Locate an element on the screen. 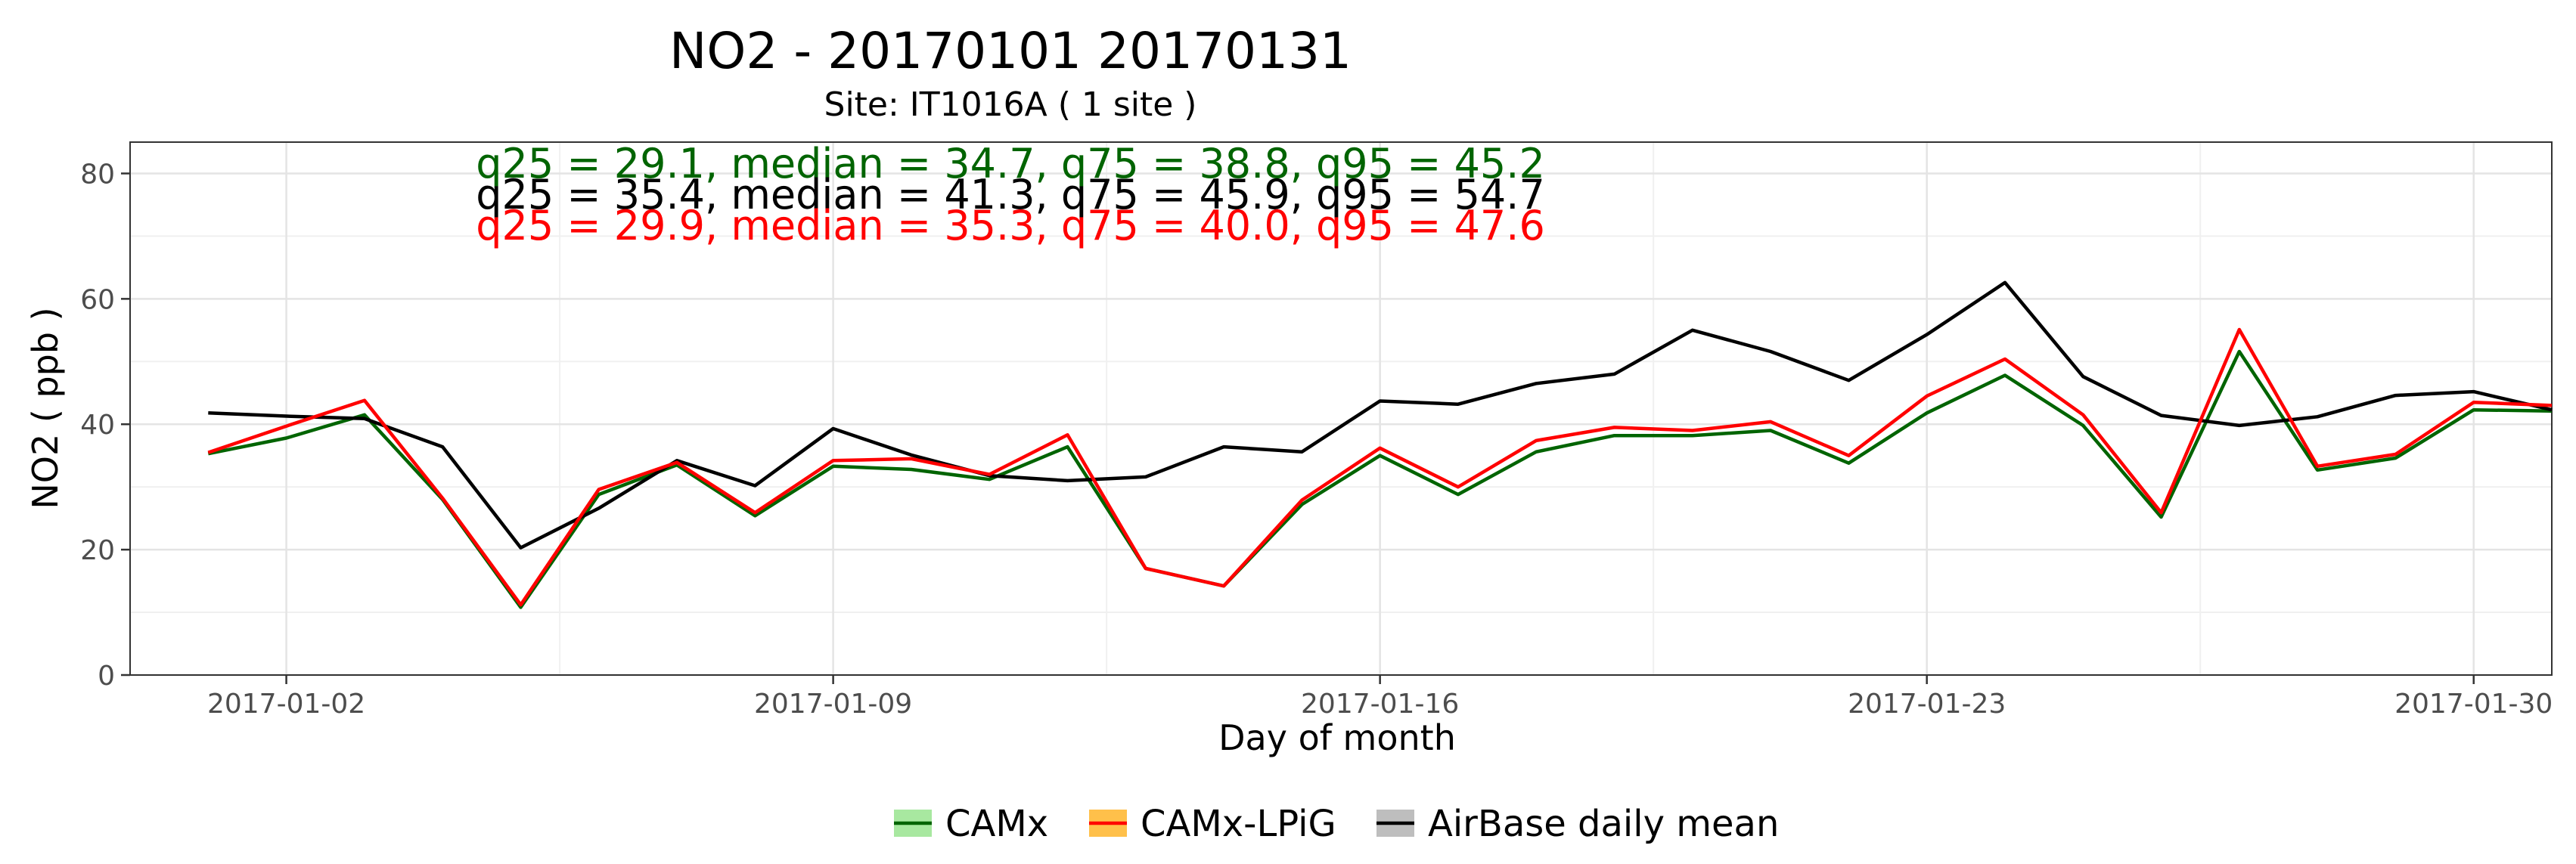 This screenshot has height=864, width=2576. y-axis-label: NO2 ( ppb ) is located at coordinates (45, 408).